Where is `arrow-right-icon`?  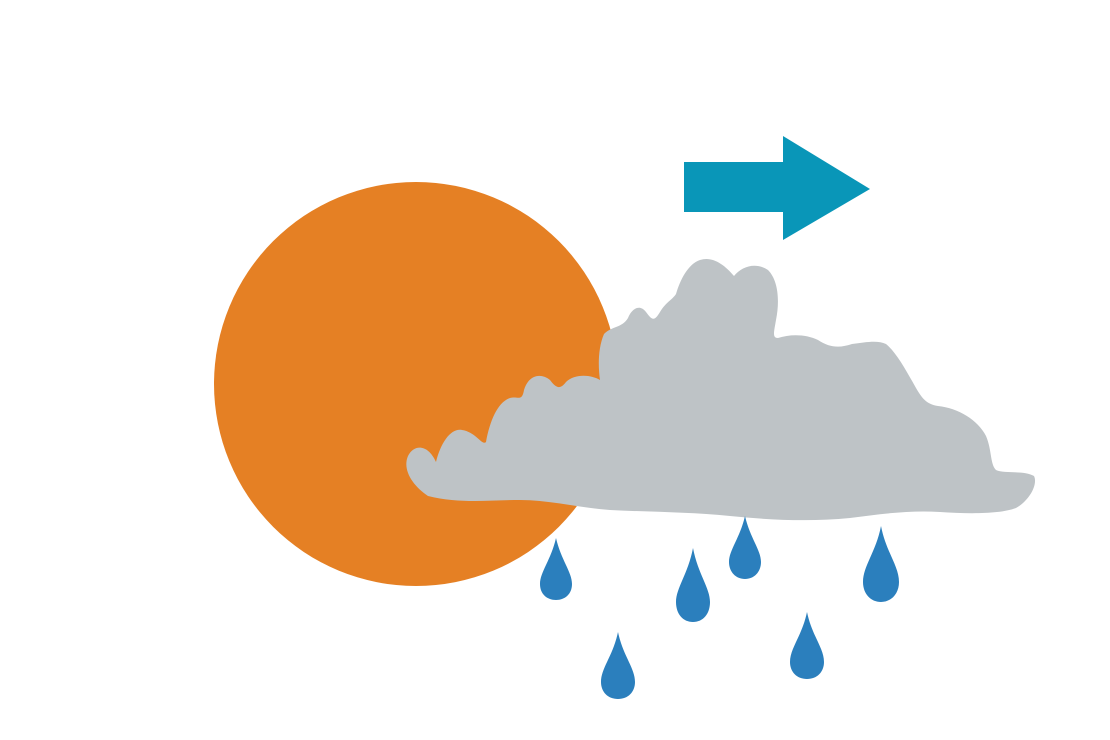 arrow-right-icon is located at coordinates (777, 188).